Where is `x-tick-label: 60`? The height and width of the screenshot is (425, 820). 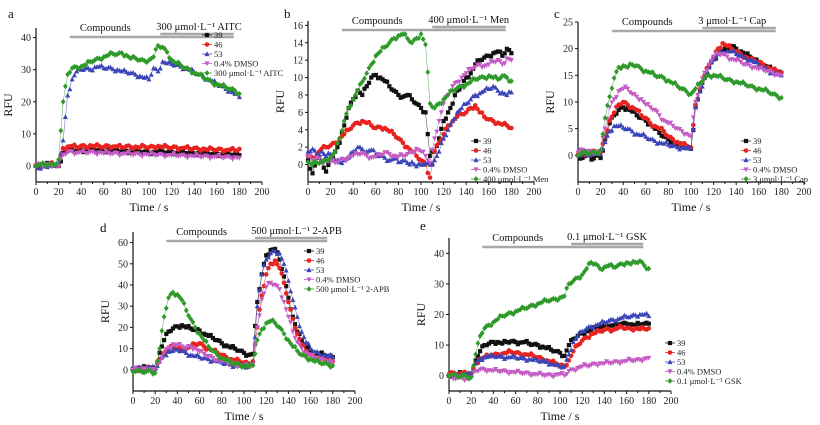
x-tick-label: 60 is located at coordinates (104, 192).